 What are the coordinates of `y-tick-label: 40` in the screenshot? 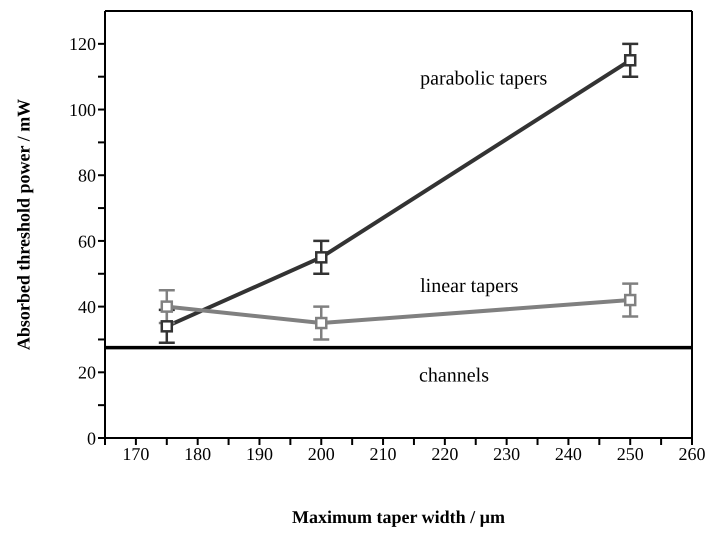 It's located at (87, 307).